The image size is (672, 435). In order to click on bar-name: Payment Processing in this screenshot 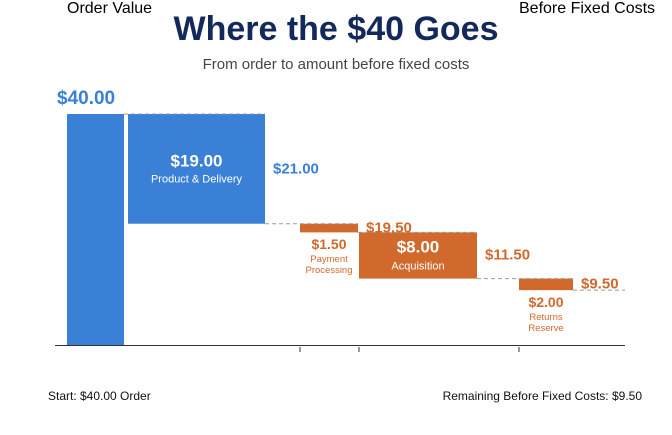, I will do `click(329, 265)`.